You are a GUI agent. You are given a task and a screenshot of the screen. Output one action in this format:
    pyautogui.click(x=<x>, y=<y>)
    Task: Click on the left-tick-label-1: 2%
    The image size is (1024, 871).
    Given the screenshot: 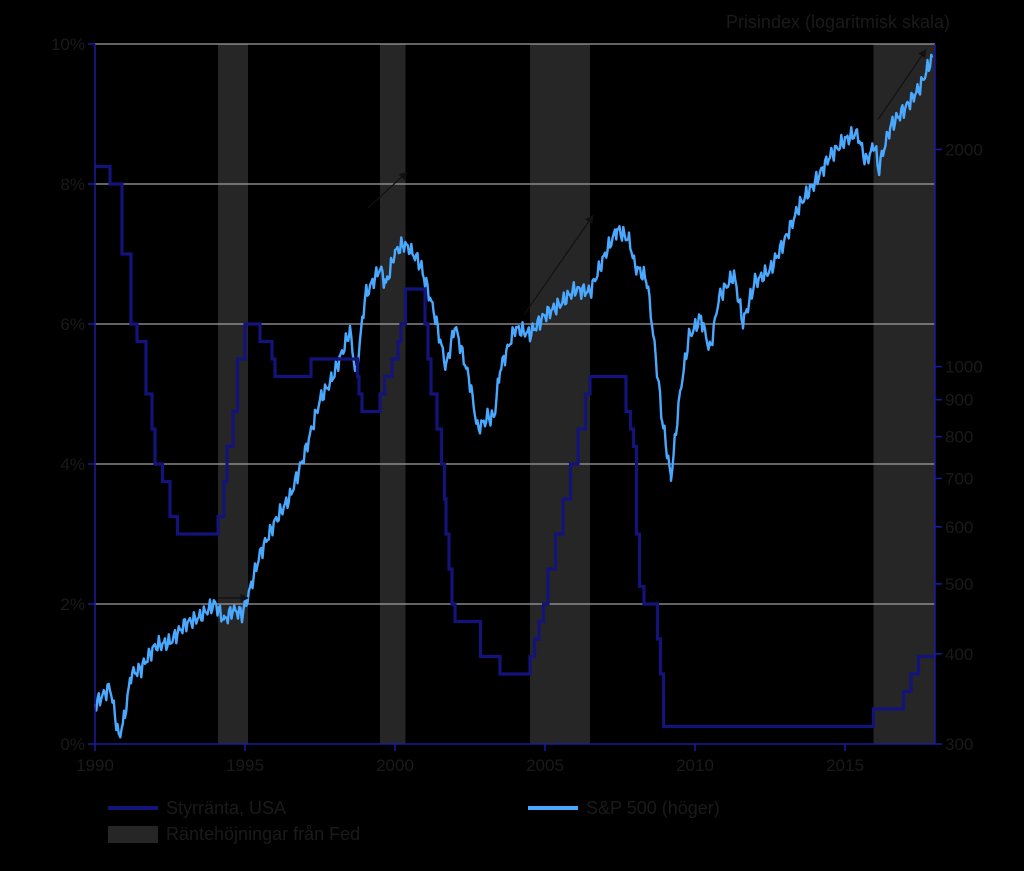 What is the action you would take?
    pyautogui.click(x=72, y=604)
    